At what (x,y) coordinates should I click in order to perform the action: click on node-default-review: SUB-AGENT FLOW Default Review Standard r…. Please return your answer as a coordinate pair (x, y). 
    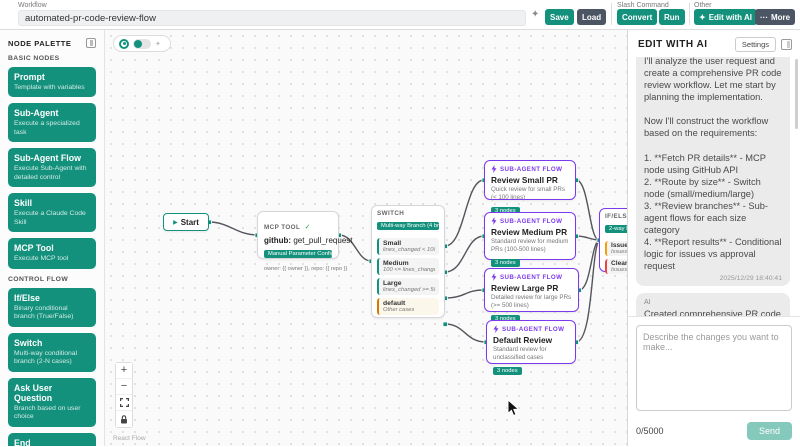
    Looking at the image, I should click on (531, 347).